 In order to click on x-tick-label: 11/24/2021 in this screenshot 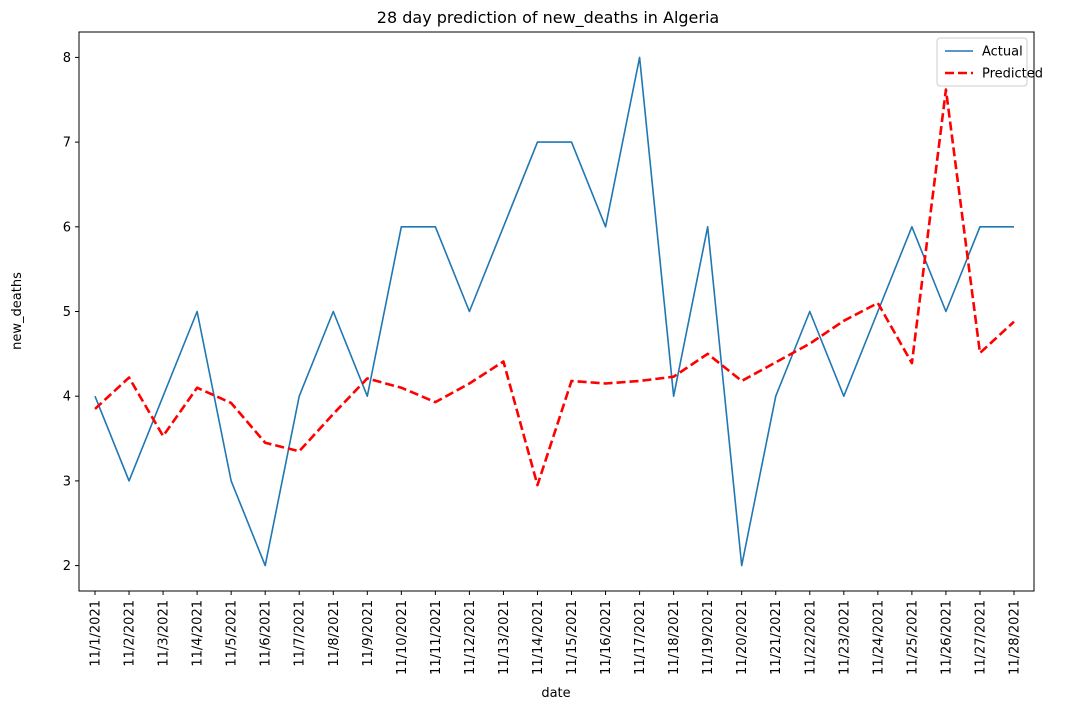, I will do `click(878, 637)`.